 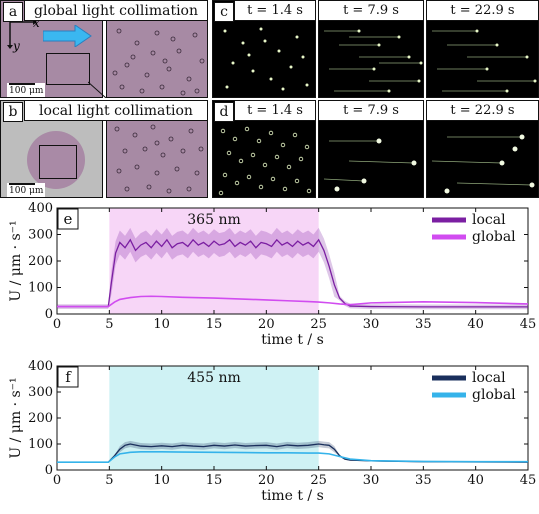 What do you see at coordinates (40, 288) in the screenshot?
I see `chart-e-ytick-label: 100` at bounding box center [40, 288].